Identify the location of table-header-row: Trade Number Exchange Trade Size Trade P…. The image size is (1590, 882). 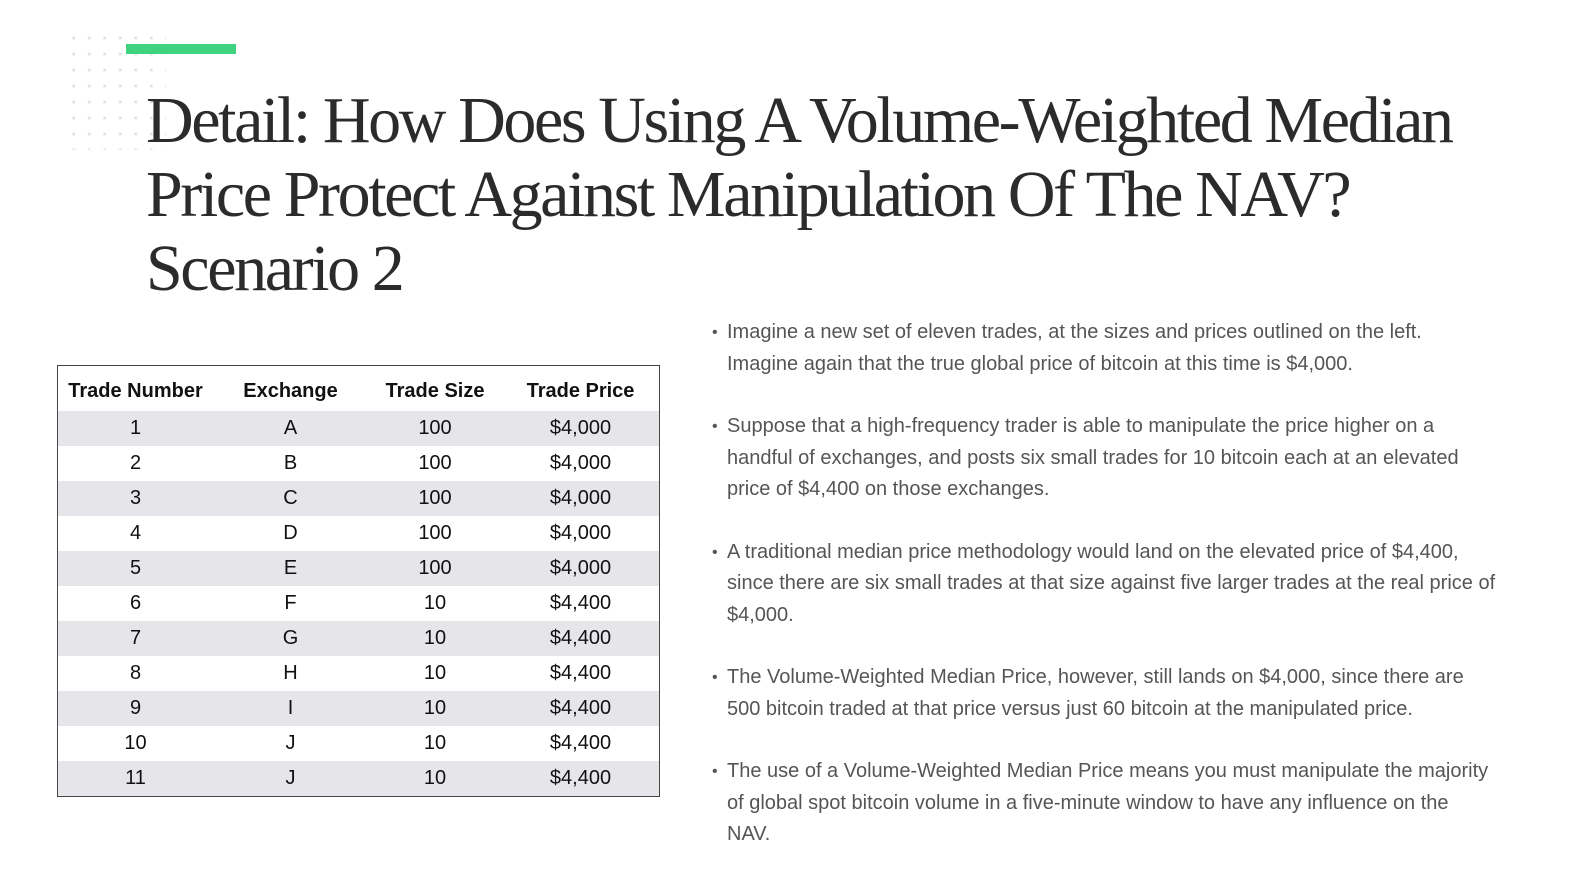
(358, 388).